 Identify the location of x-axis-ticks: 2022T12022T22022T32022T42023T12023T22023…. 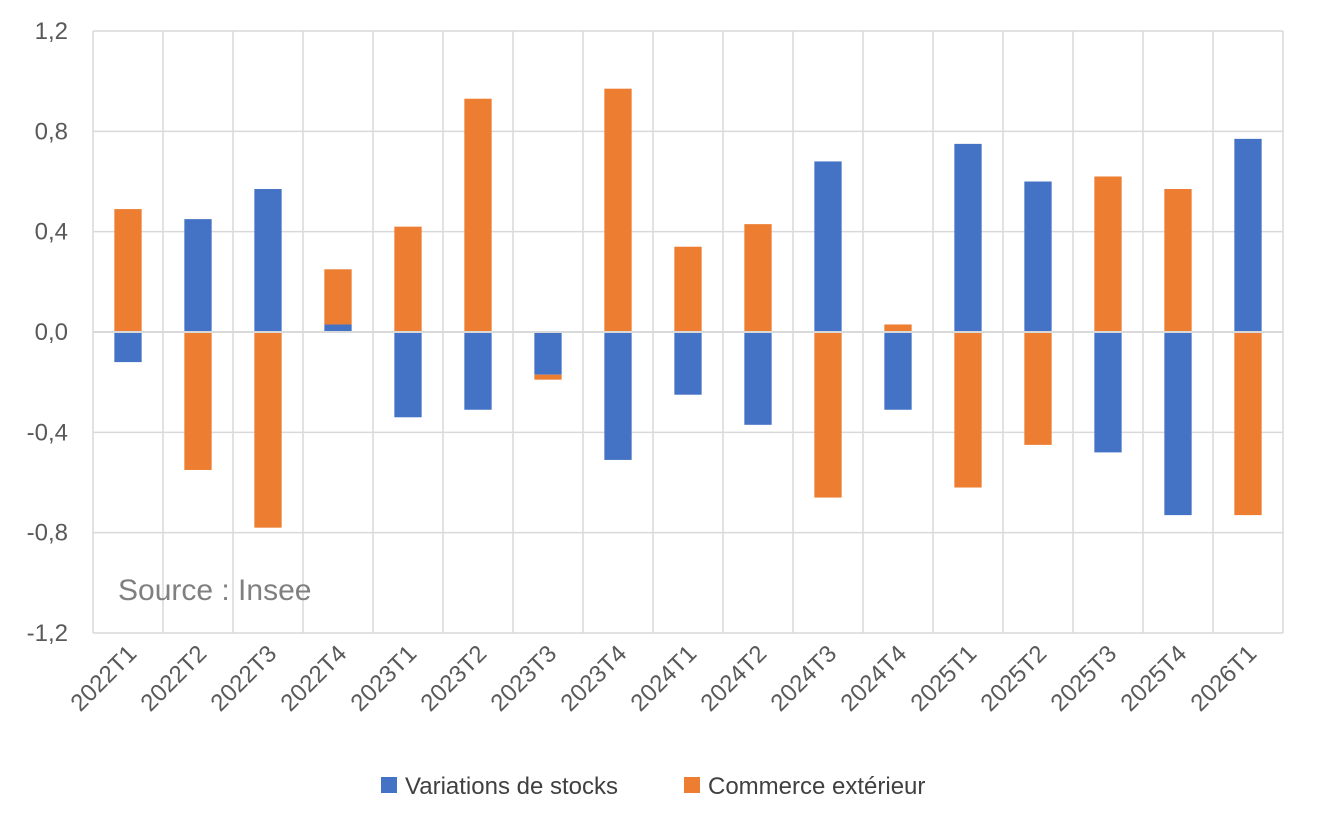
(664, 678).